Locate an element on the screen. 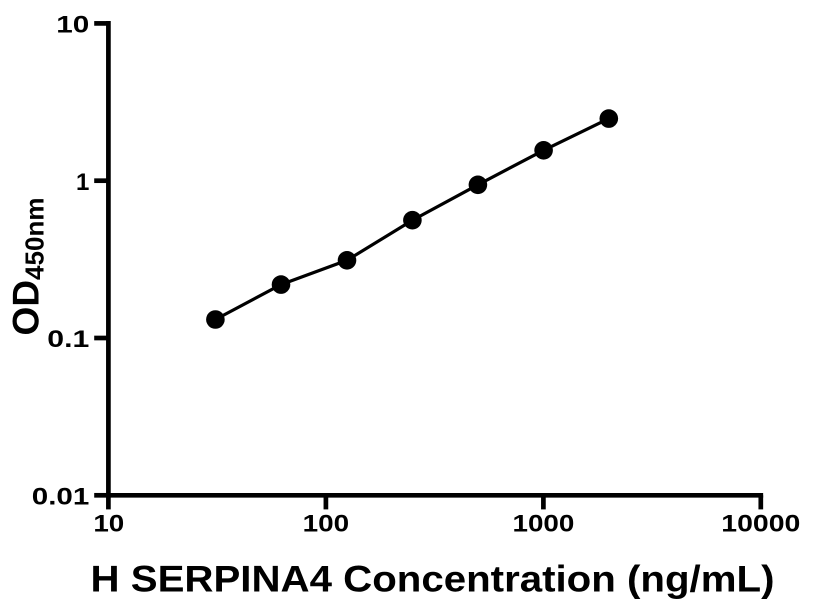 The width and height of the screenshot is (816, 612). svg-text: 1 is located at coordinates (82, 182).